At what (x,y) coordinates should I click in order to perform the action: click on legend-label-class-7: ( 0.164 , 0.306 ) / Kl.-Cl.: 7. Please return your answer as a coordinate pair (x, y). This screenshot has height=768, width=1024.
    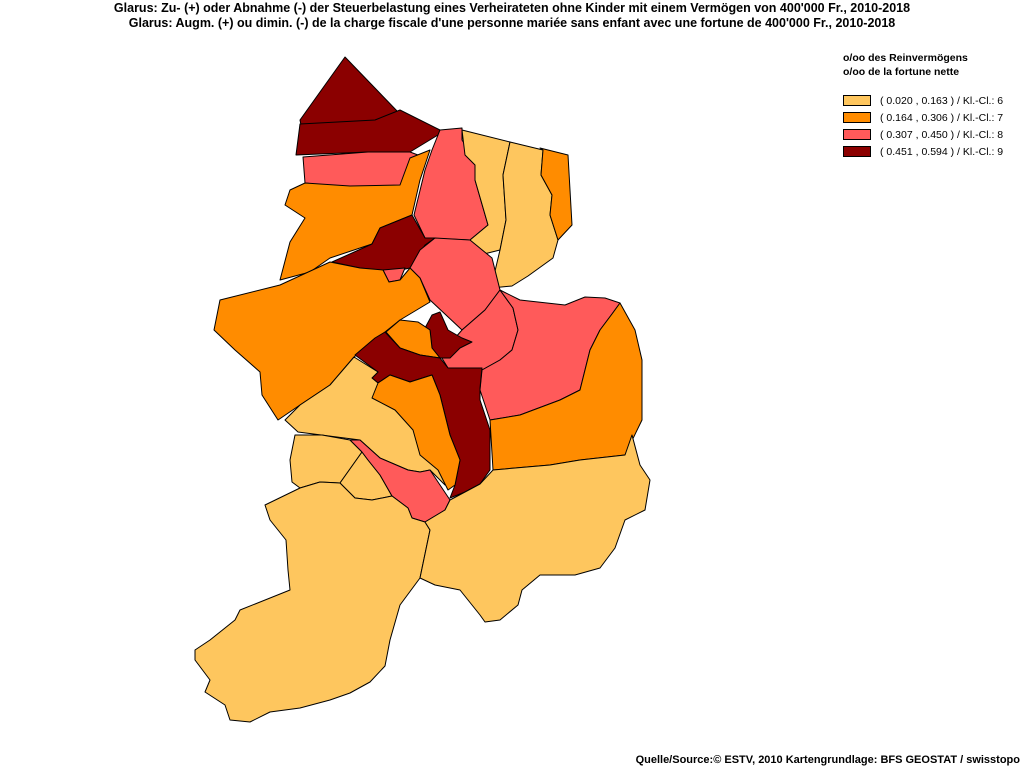
    Looking at the image, I should click on (942, 118).